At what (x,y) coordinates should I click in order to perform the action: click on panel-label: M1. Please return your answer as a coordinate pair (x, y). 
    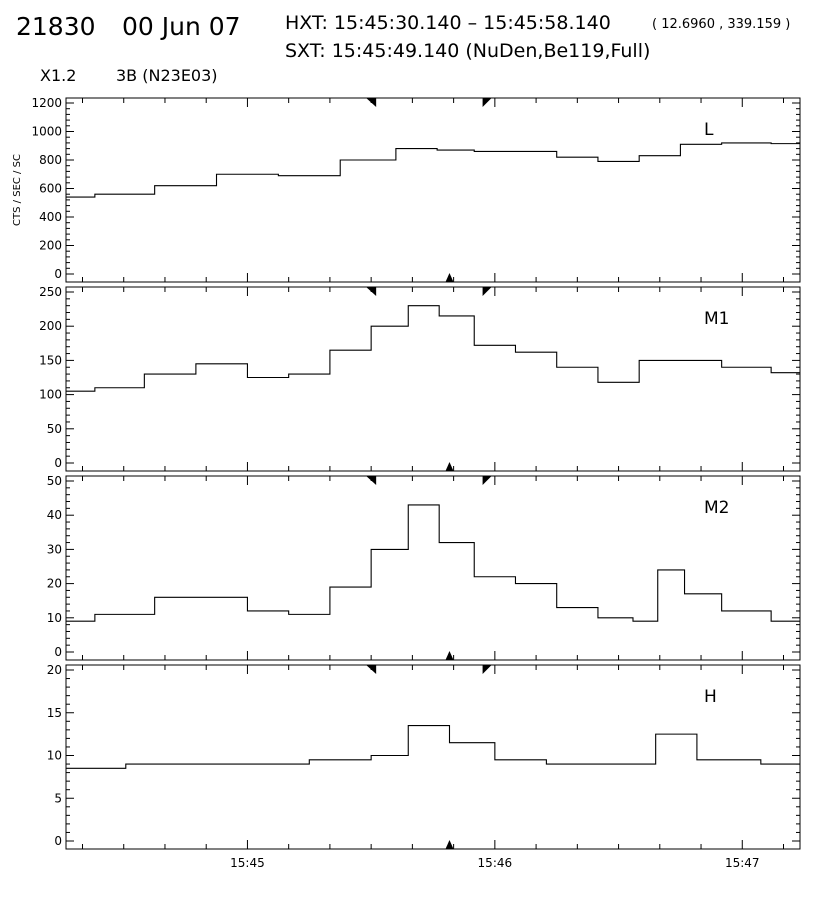
    Looking at the image, I should click on (716, 319).